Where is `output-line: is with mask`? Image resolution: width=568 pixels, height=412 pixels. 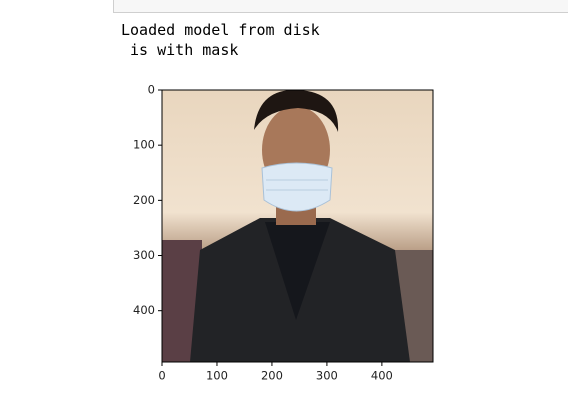
output-line: is with mask is located at coordinates (180, 50).